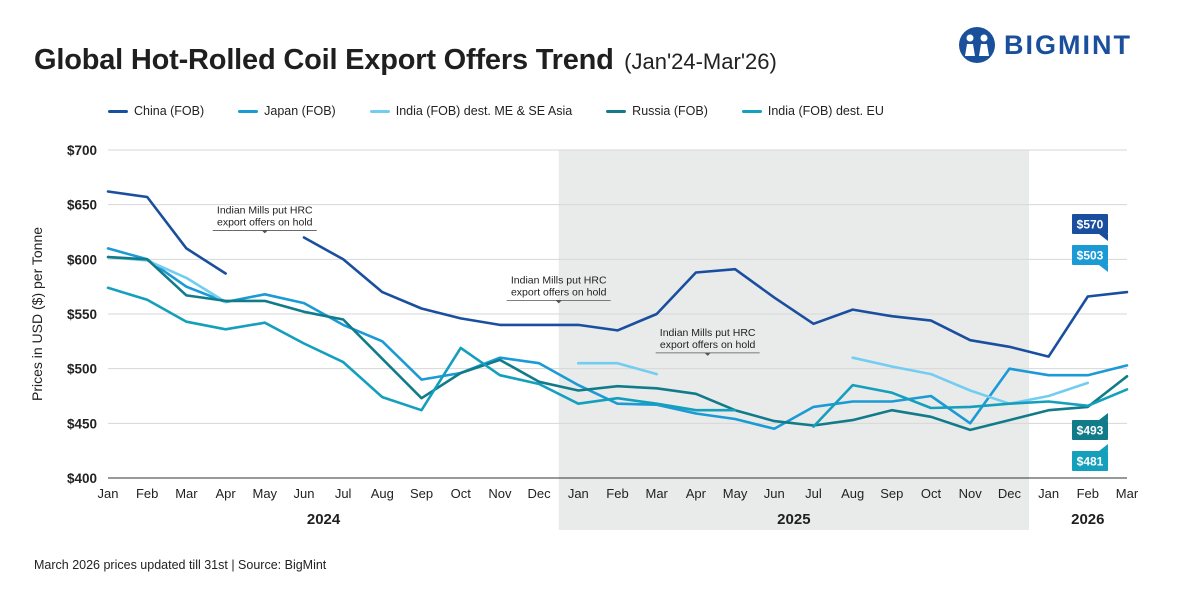 Image resolution: width=1200 pixels, height=600 pixels. Describe the element at coordinates (82, 150) in the screenshot. I see `y-tick-label: $700` at that location.